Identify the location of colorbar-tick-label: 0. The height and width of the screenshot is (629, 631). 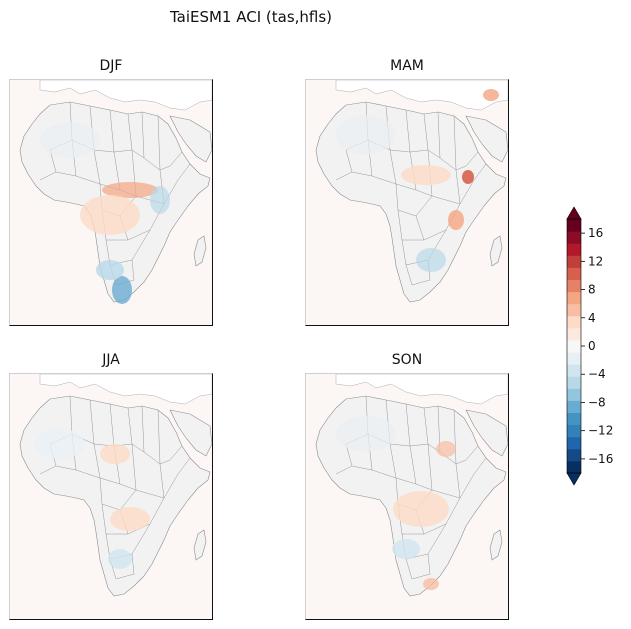
(592, 346).